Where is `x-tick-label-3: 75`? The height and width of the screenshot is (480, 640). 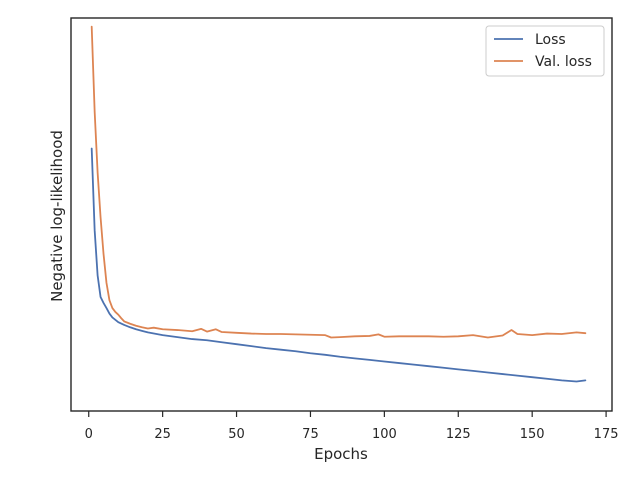 x-tick-label-3: 75 is located at coordinates (310, 434).